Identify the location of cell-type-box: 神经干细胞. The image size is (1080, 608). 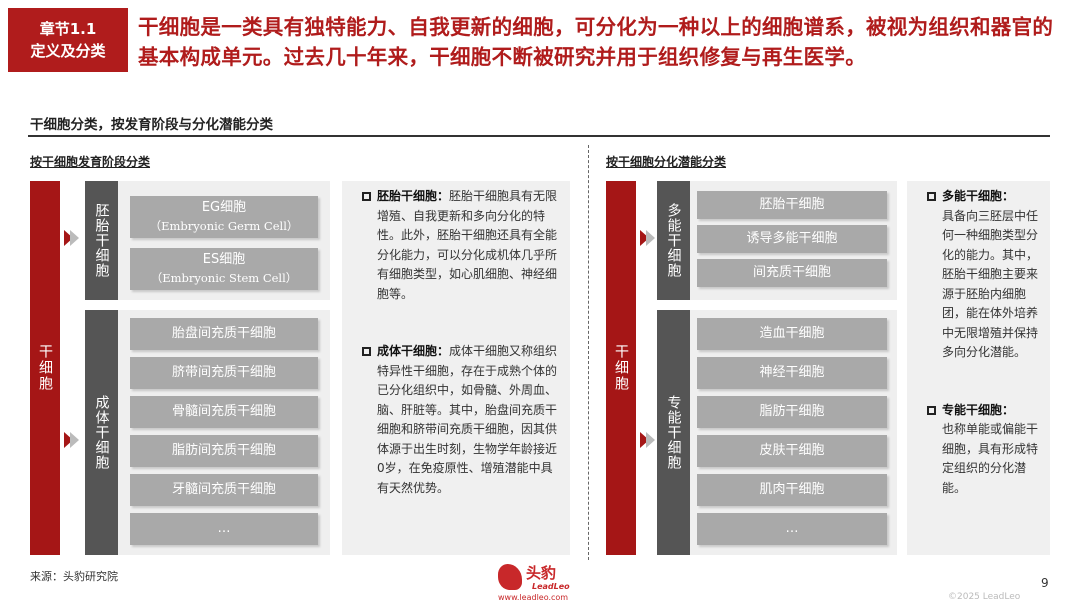
(792, 373).